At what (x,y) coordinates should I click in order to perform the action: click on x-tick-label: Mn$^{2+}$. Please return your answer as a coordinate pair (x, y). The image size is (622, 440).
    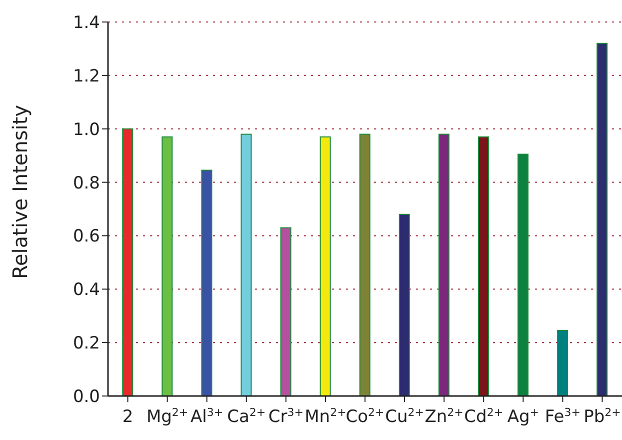
    Looking at the image, I should click on (325, 416).